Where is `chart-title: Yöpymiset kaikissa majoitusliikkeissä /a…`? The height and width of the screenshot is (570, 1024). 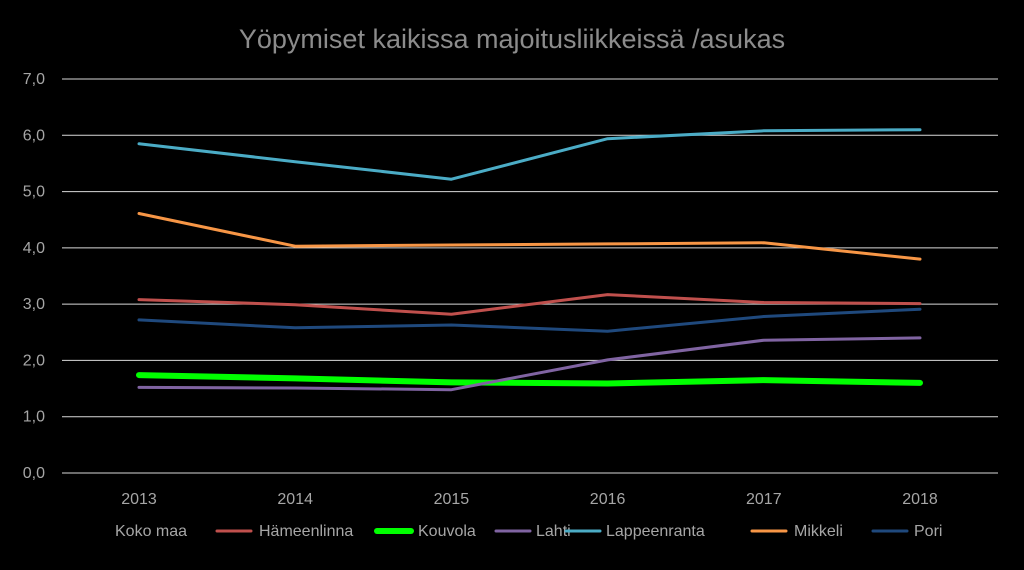 chart-title: Yöpymiset kaikissa majoitusliikkeissä /a… is located at coordinates (512, 39).